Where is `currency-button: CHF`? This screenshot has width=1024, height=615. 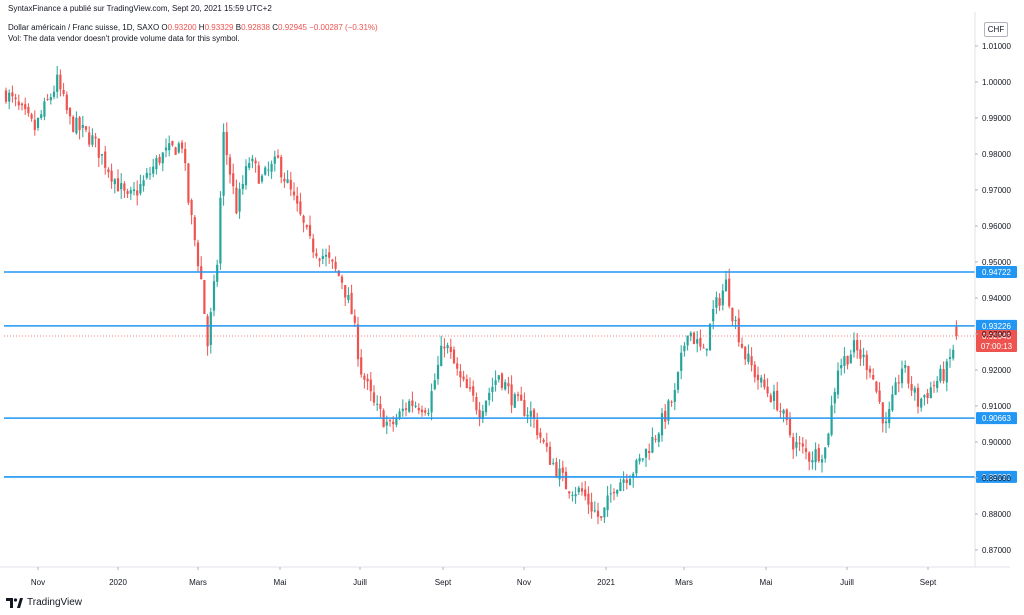 currency-button: CHF is located at coordinates (996, 29).